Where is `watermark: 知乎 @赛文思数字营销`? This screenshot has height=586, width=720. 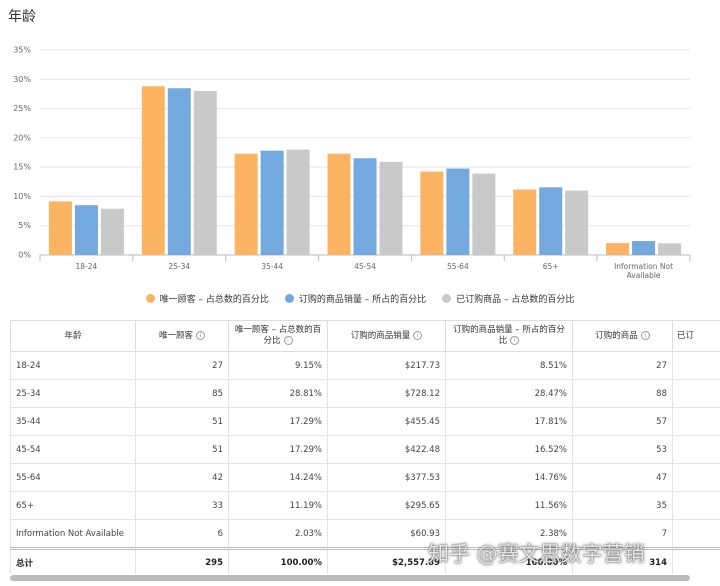 watermark: 知乎 @赛文思数字营销 is located at coordinates (536, 554).